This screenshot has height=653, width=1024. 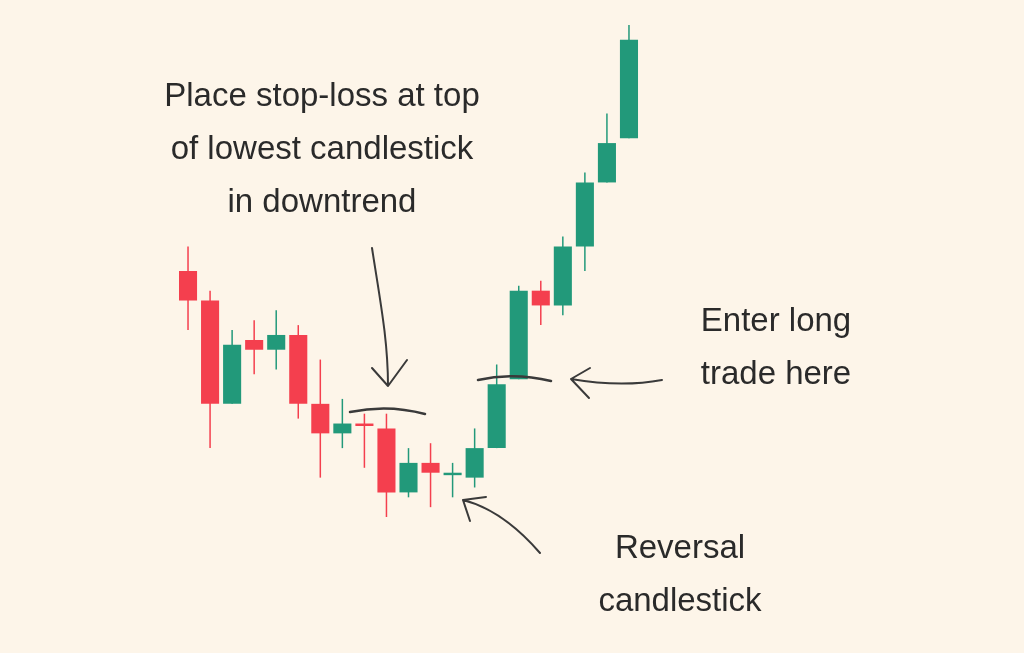 What do you see at coordinates (322, 148) in the screenshot?
I see `annotation: Place stop-loss at top of lowest candlestick in downtrend` at bounding box center [322, 148].